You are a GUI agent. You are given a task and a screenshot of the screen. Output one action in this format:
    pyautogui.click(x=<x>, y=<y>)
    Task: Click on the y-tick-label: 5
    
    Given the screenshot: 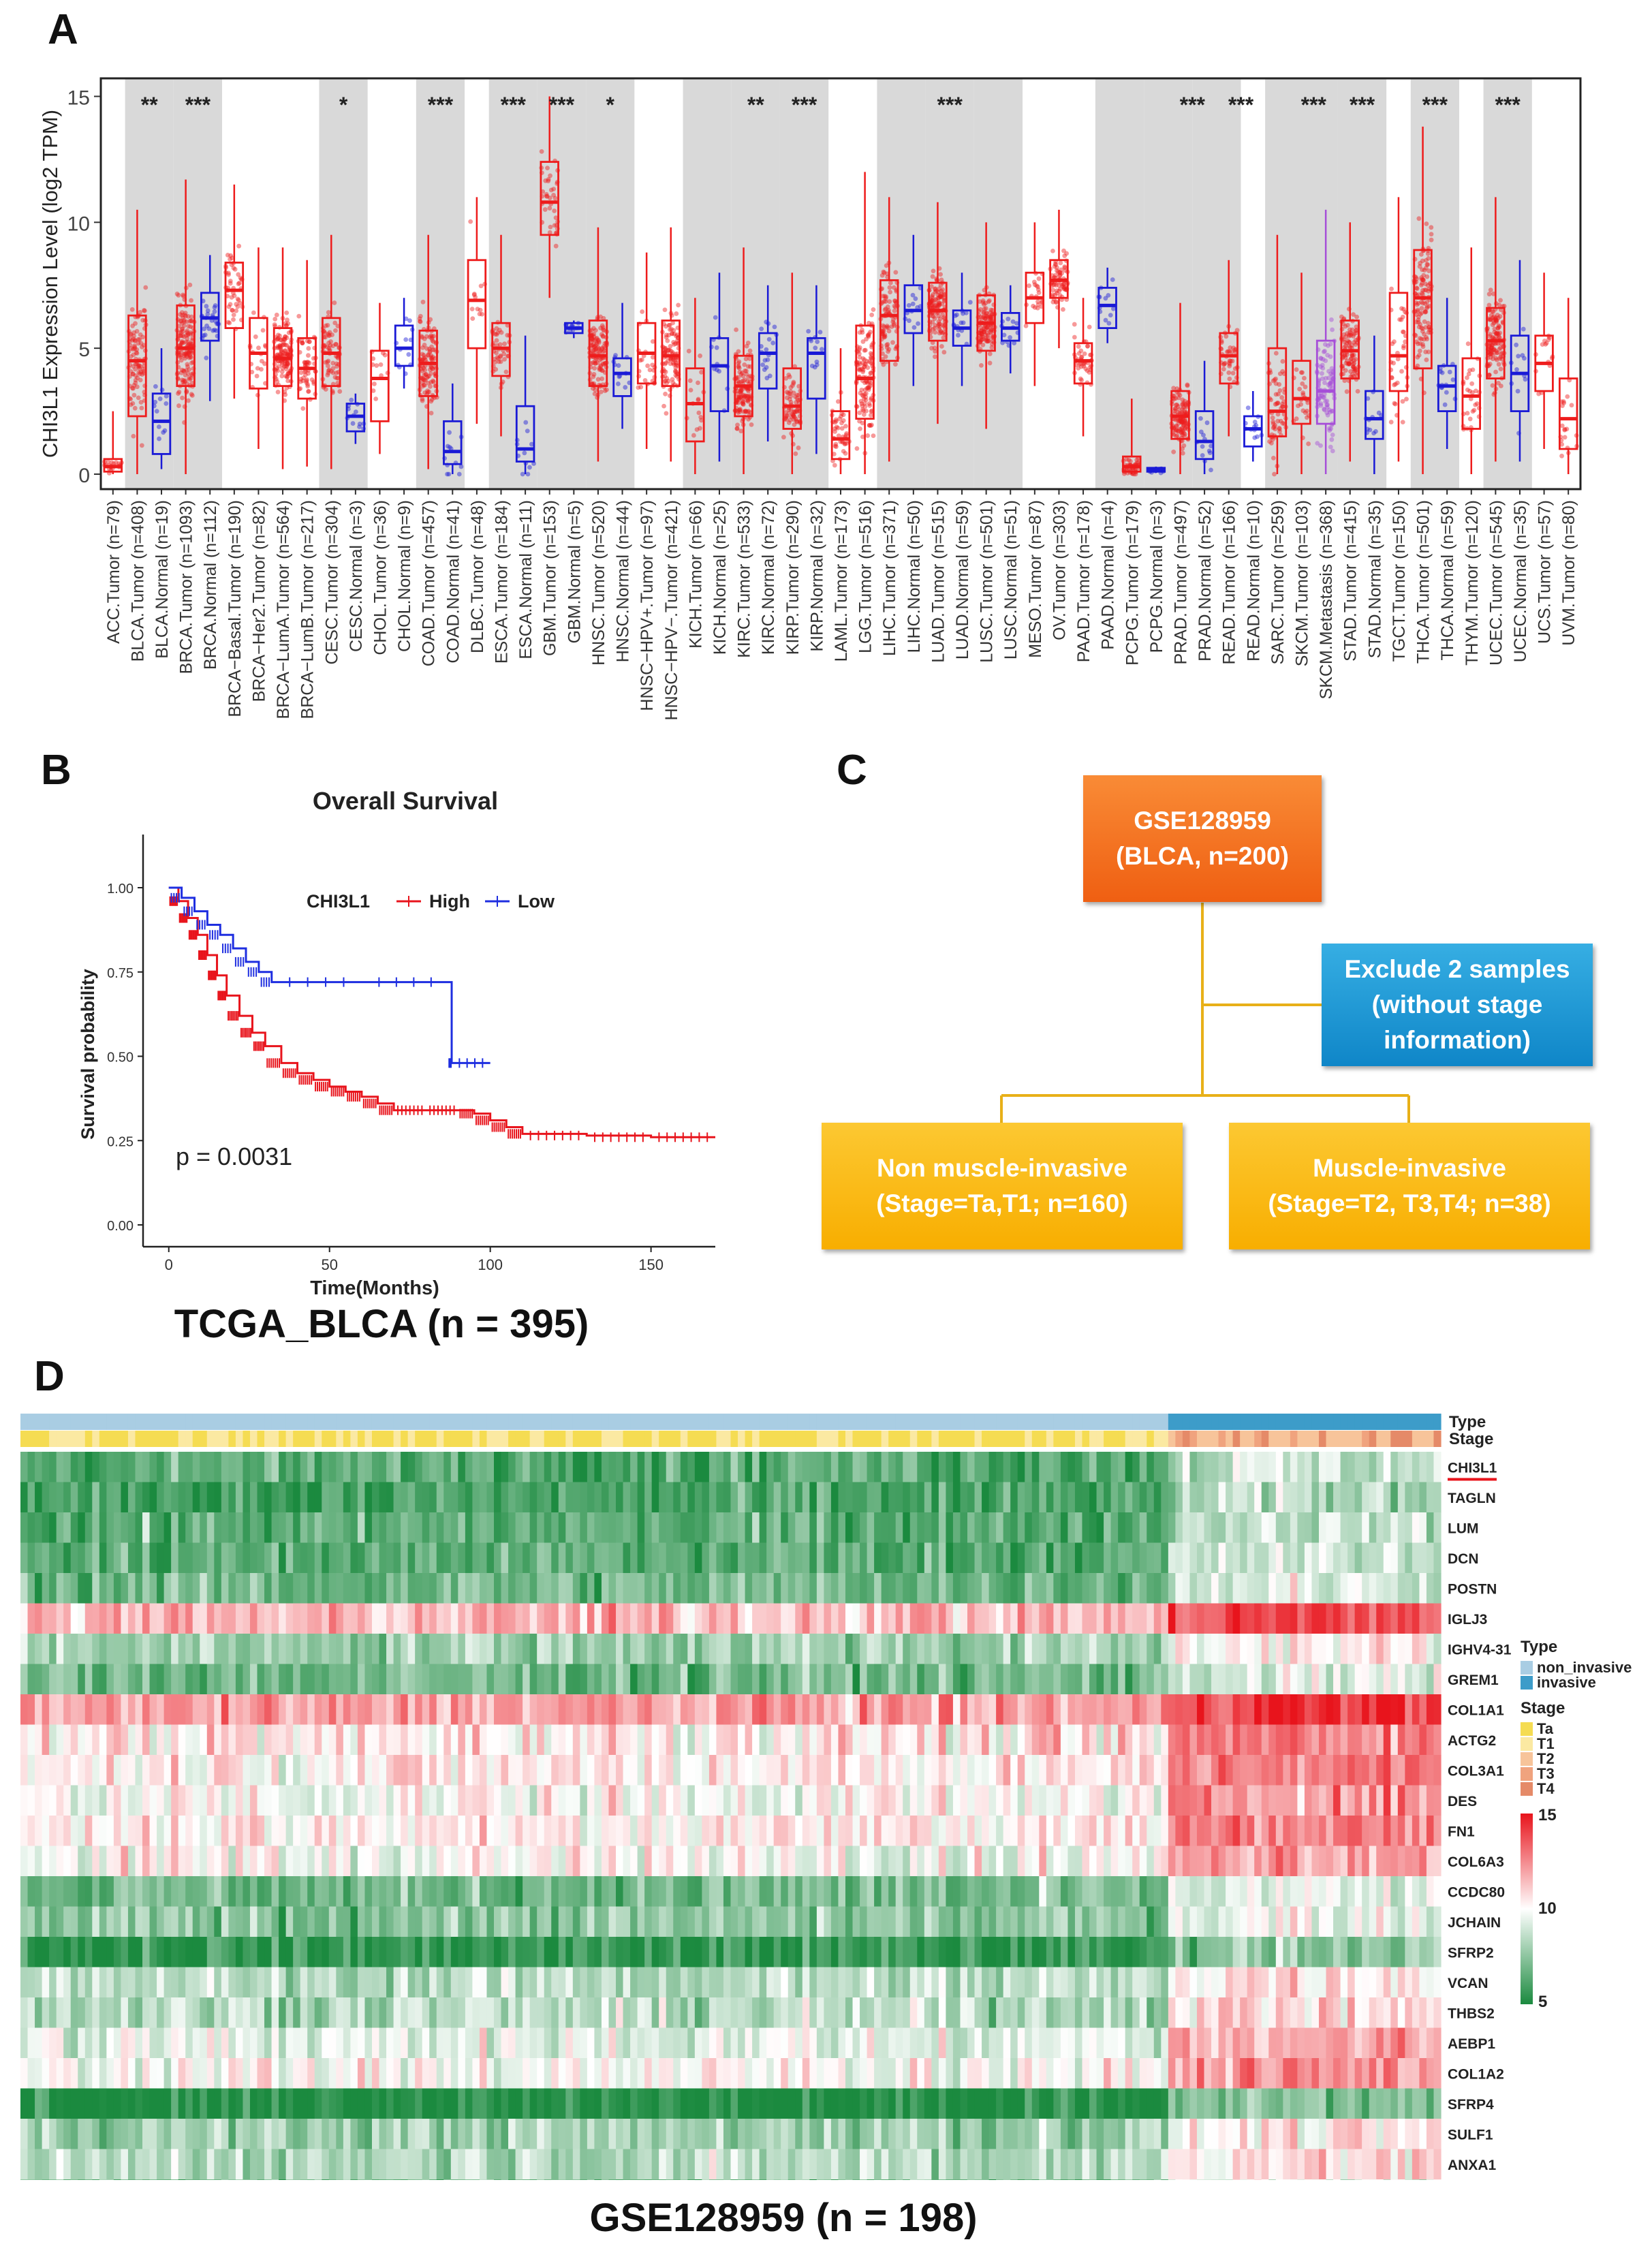 What is the action you would take?
    pyautogui.click(x=84, y=350)
    